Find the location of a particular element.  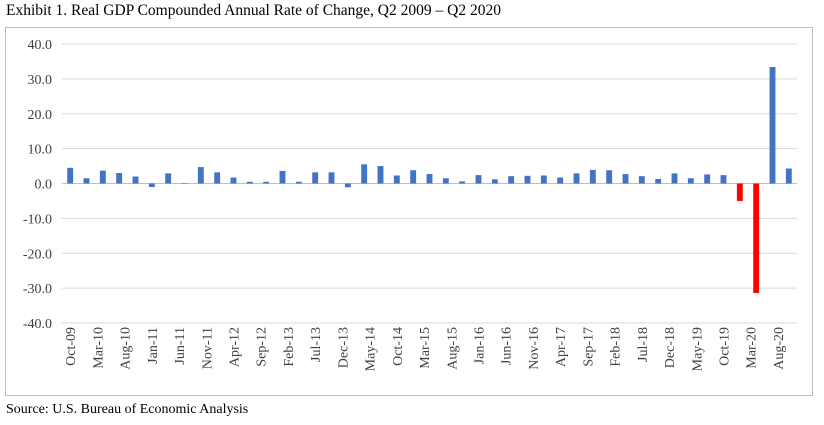

source-note: Source: U.S. Bureau of Economic Analysis is located at coordinates (127, 409).